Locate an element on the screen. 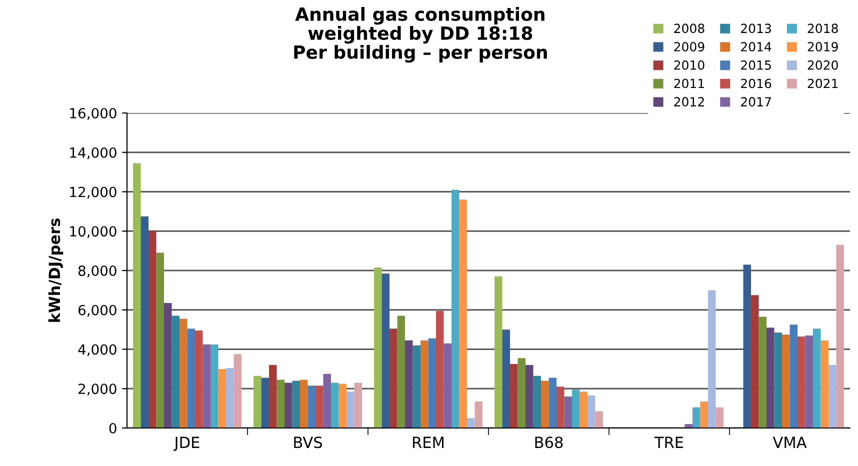 The image size is (858, 466). legend-label: 2018 is located at coordinates (823, 29).